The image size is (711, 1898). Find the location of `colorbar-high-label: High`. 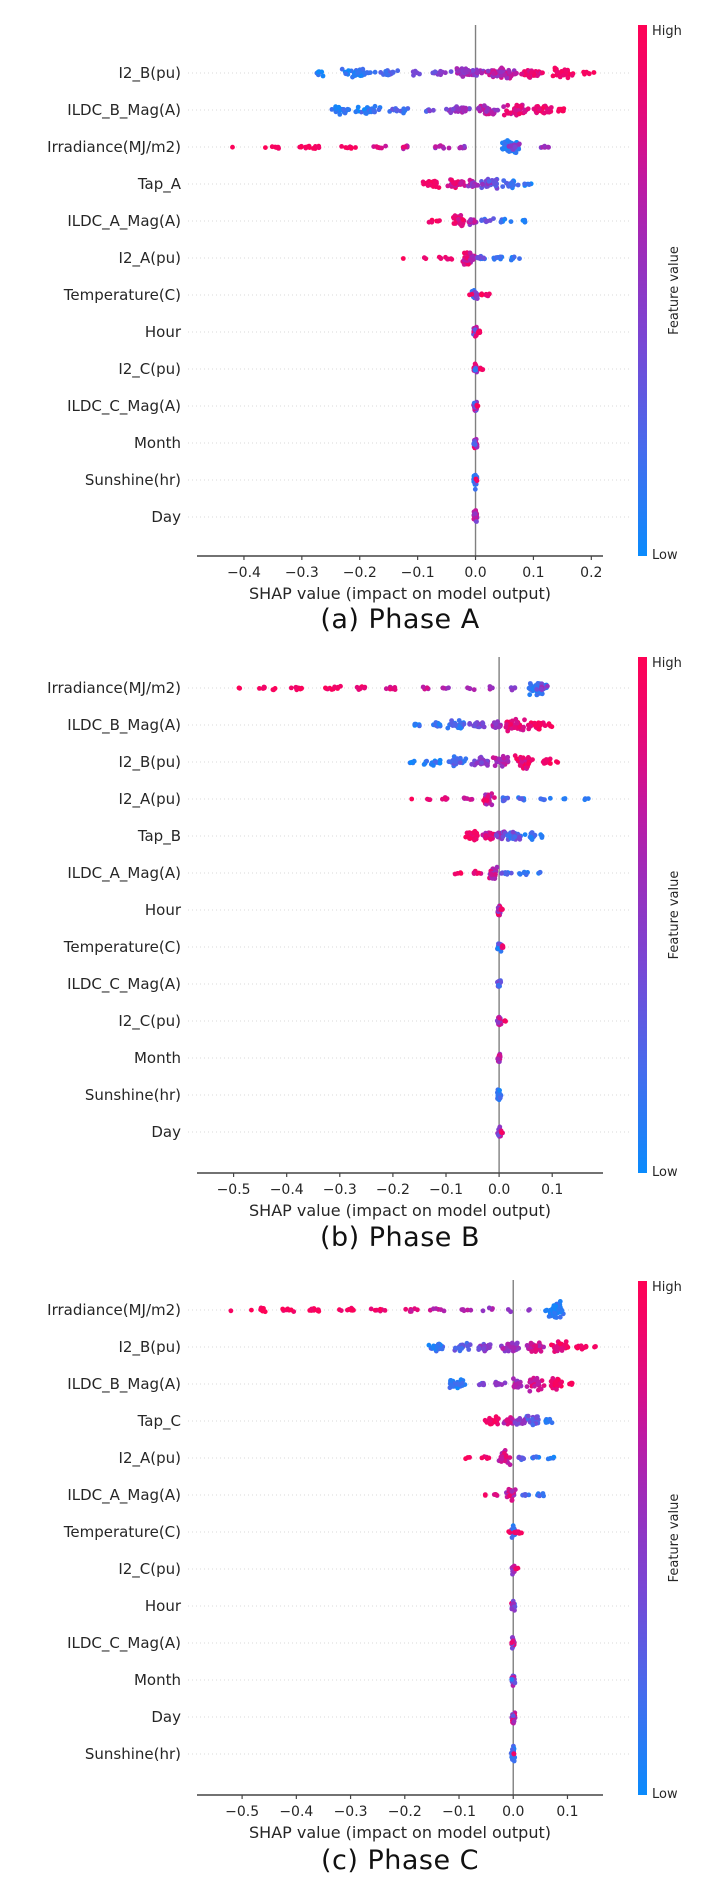

colorbar-high-label: High is located at coordinates (667, 663).